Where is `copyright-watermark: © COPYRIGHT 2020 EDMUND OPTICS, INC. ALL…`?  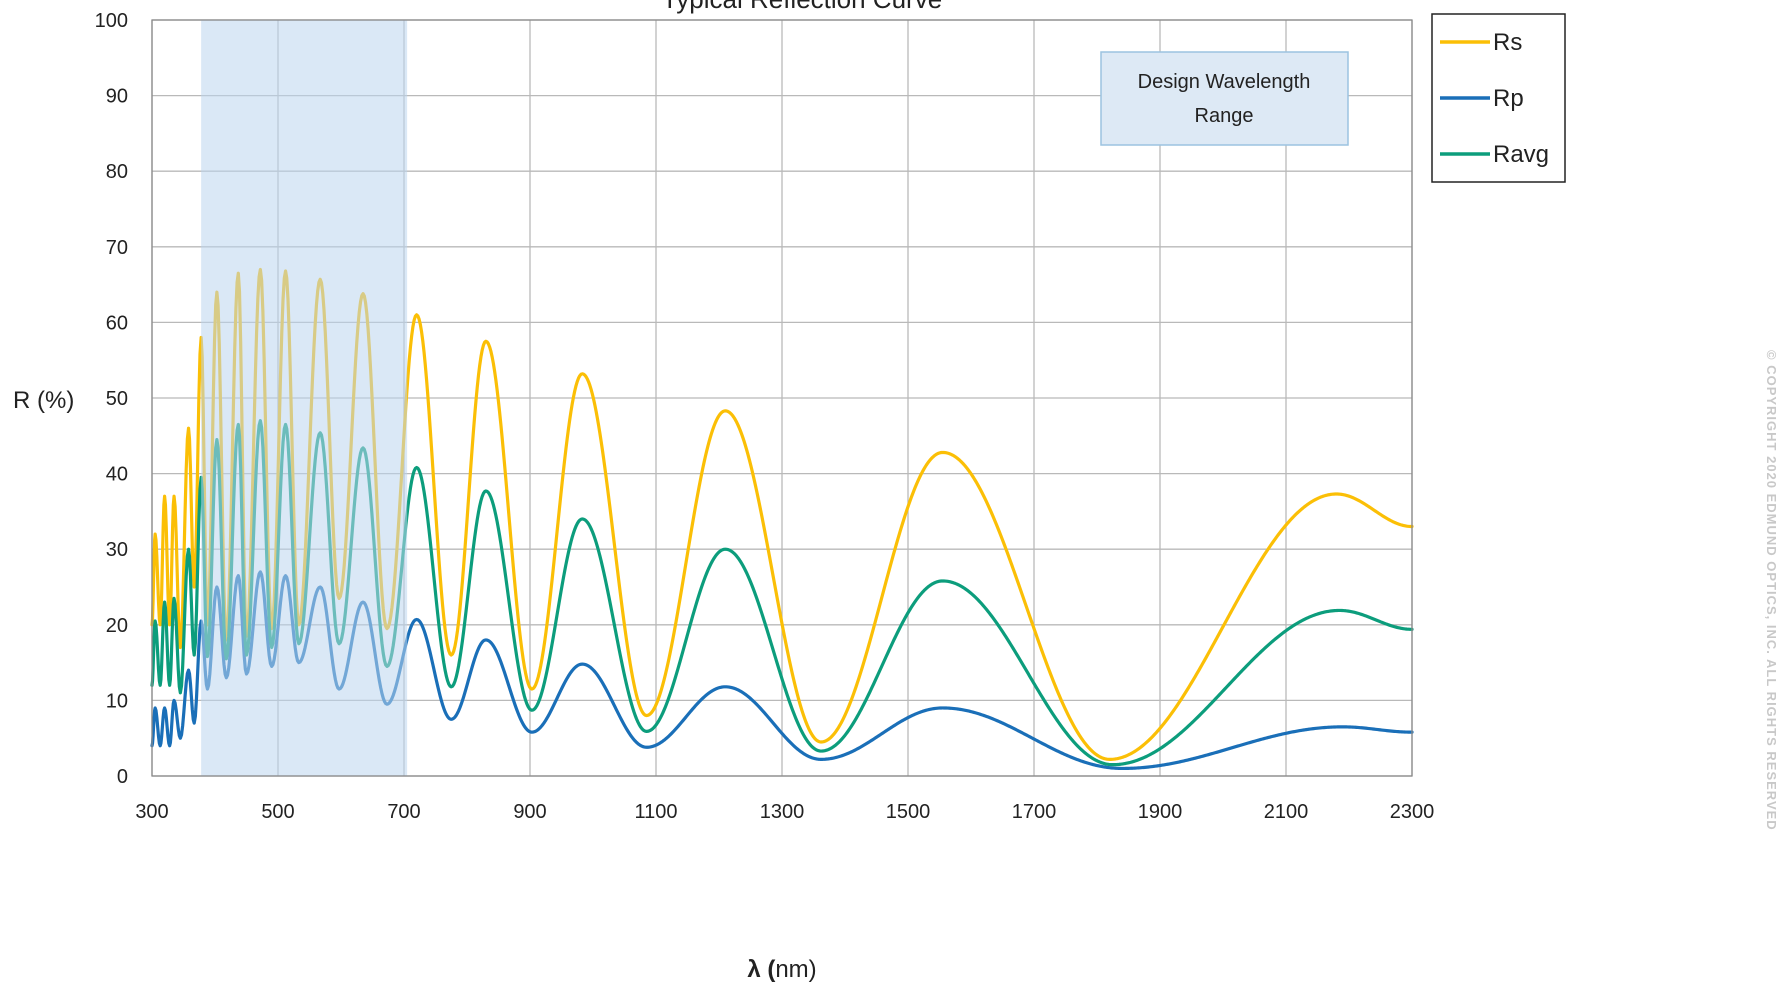 copyright-watermark: © COPYRIGHT 2020 EDMUND OPTICS, INC. ALL… is located at coordinates (1771, 590).